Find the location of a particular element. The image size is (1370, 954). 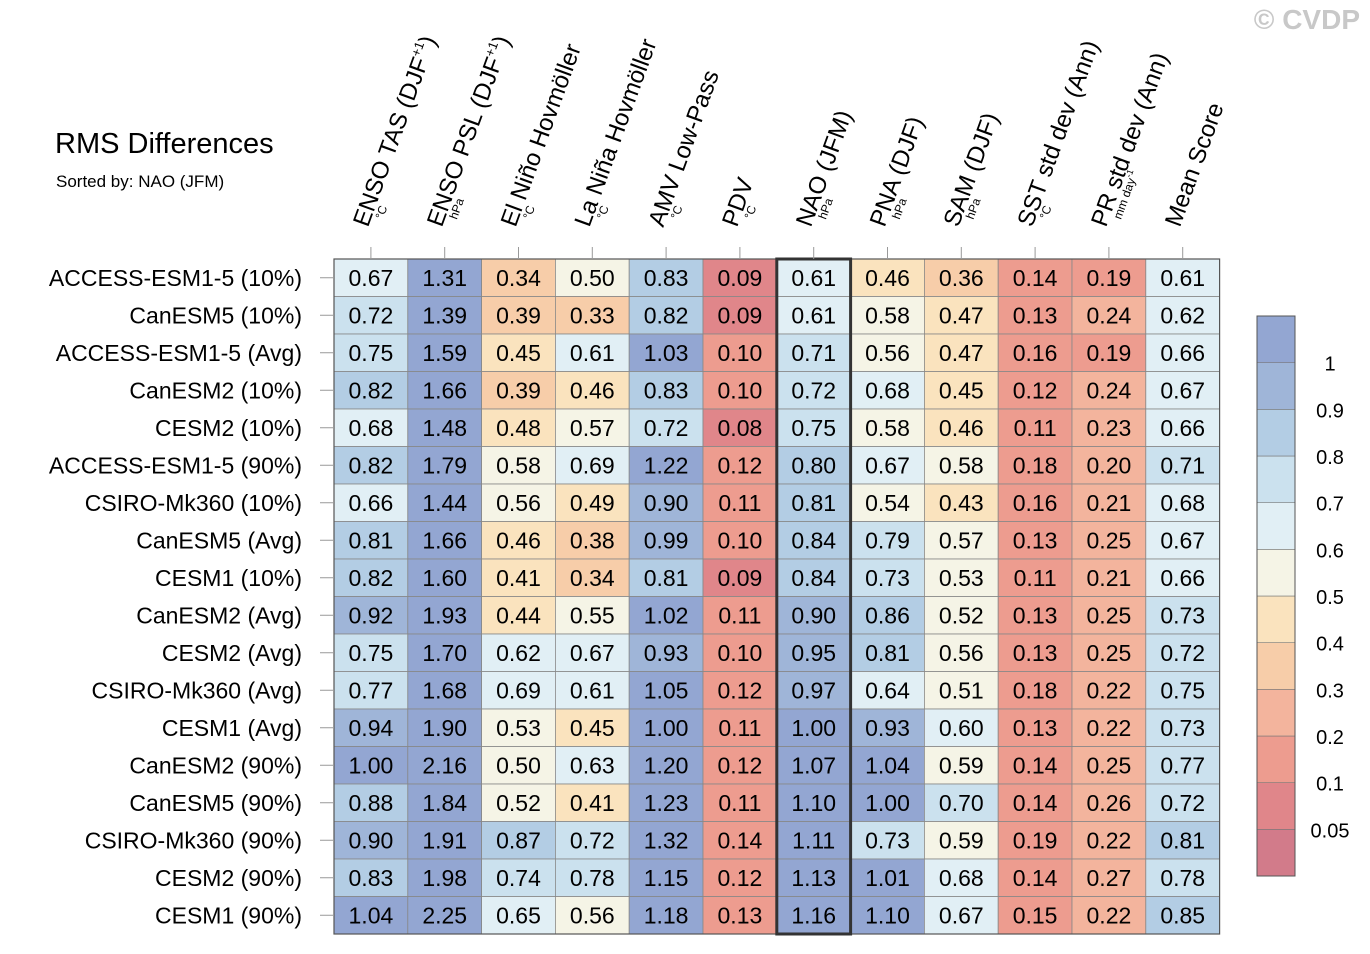

cell-value: 1.44 is located at coordinates (444, 503).